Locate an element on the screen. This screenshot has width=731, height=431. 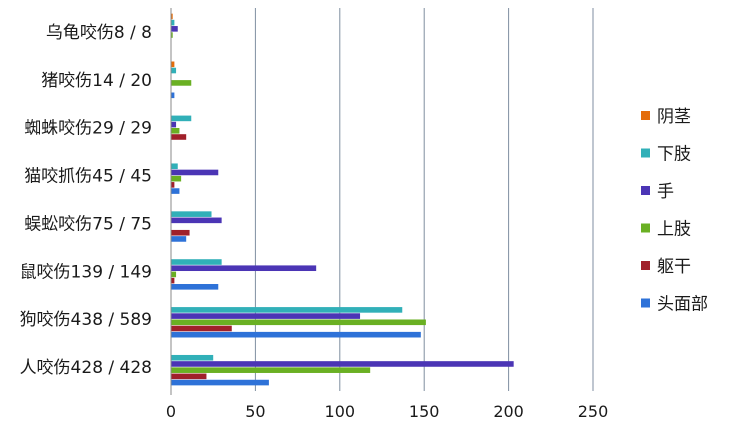
x-tick-label: 50 is located at coordinates (255, 411).